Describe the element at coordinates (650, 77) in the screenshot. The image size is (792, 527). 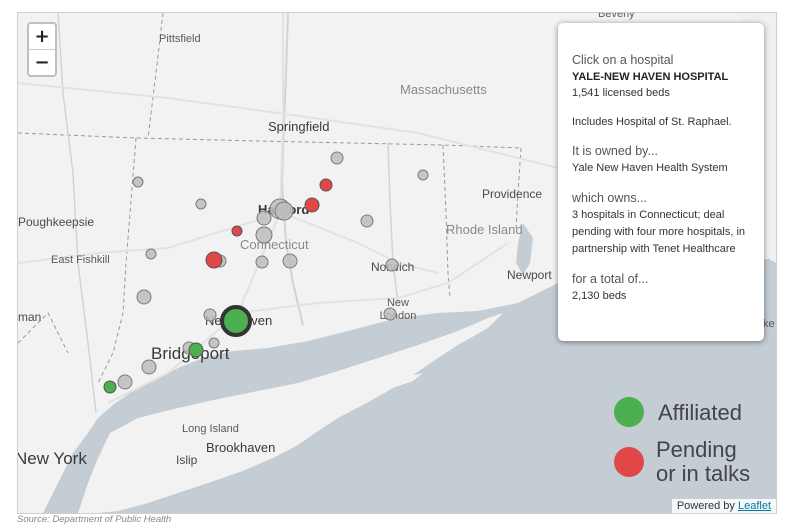
I see `hospital-name: YALE-NEW HAVEN HOSPITAL` at that location.